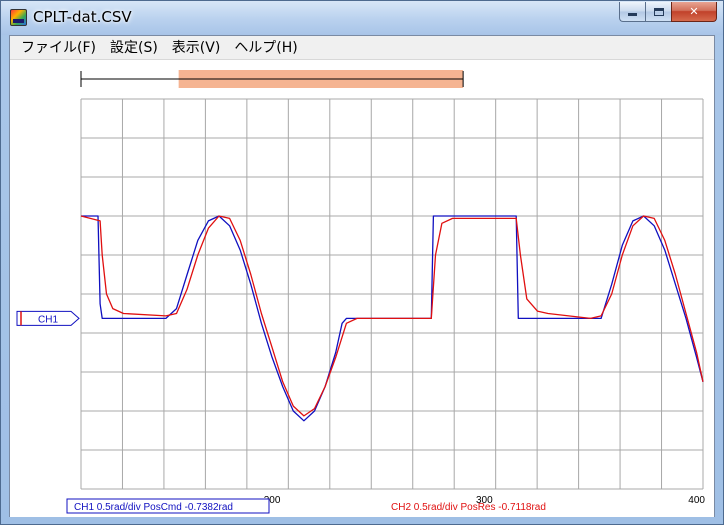  I want to click on close-icon: ✕, so click(694, 12).